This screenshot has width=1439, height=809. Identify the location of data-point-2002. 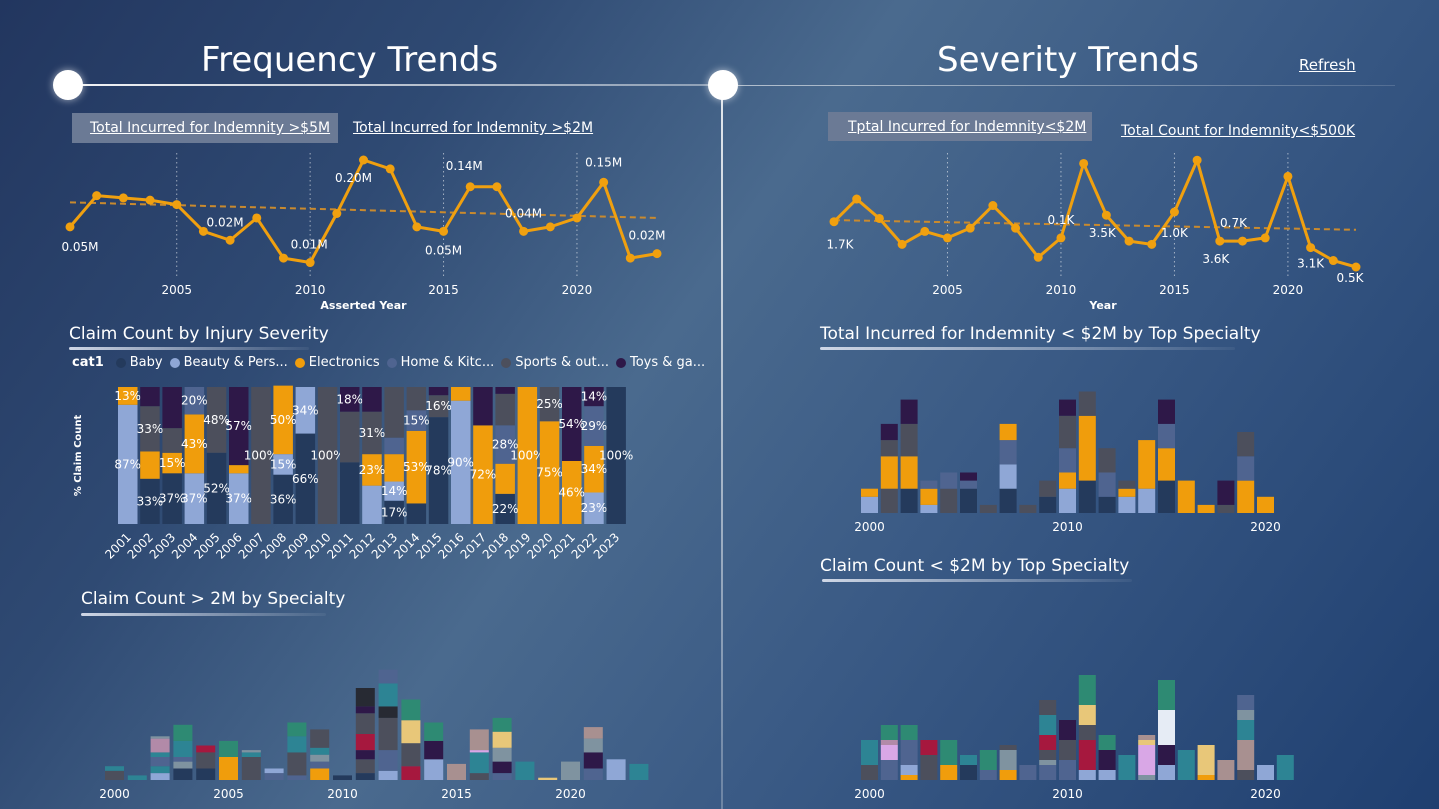
(97, 196).